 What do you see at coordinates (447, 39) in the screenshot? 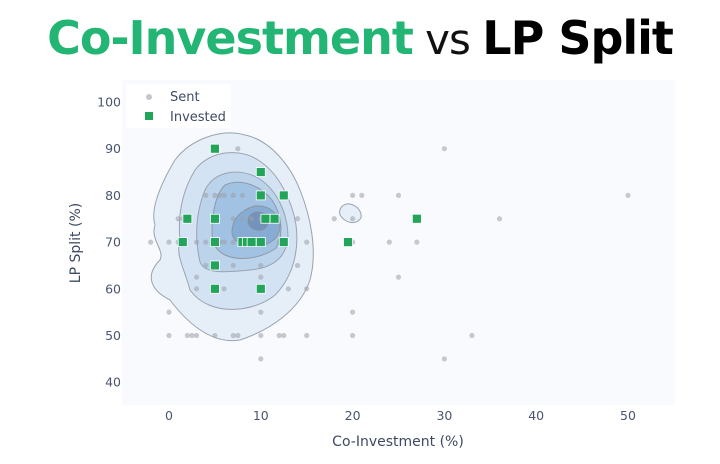
I see `title-vs: vs` at bounding box center [447, 39].